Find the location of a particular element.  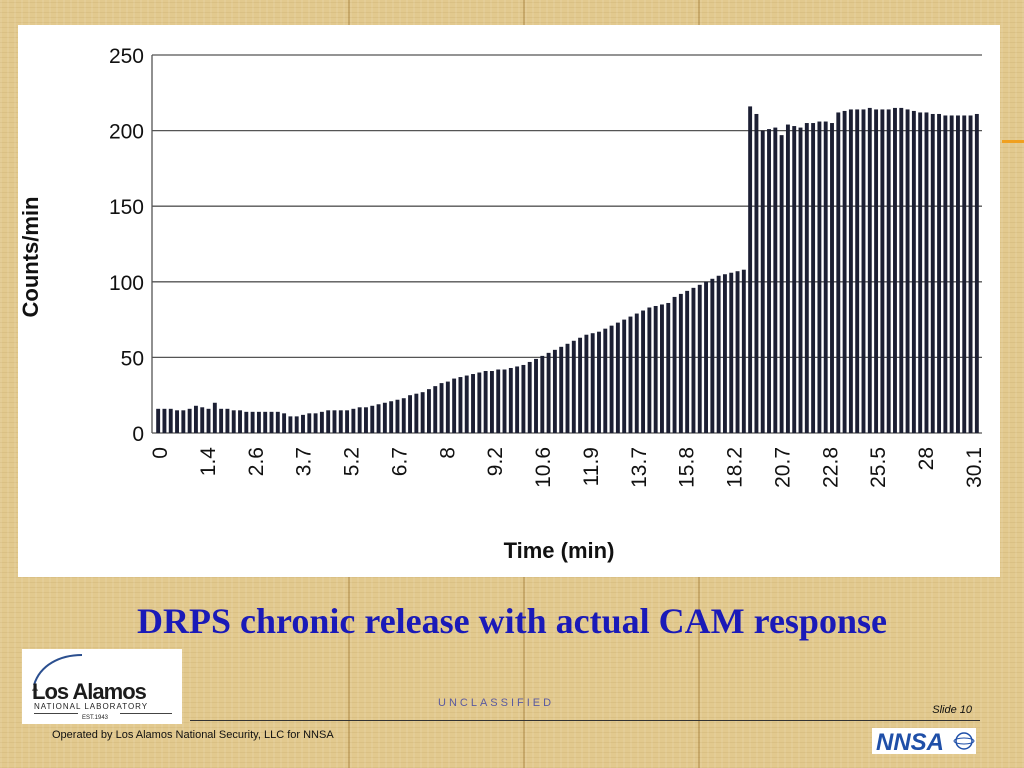

x-tick-label: 25.5 is located at coordinates (878, 467).